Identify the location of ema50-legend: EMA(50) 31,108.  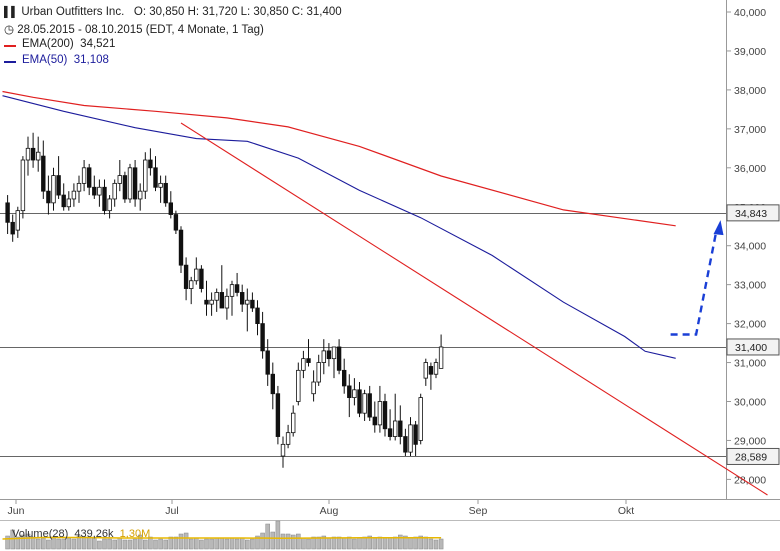
(65, 60).